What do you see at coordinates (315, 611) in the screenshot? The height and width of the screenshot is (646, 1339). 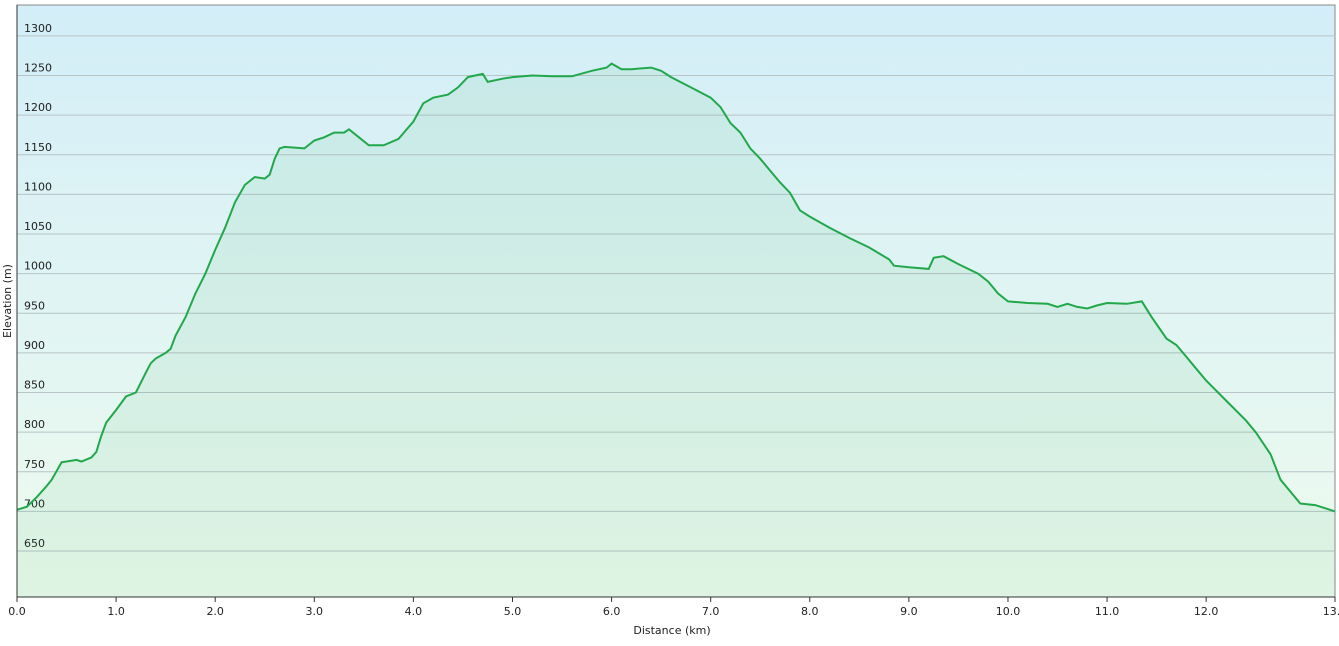 I see `x-tick-label: 3.0` at bounding box center [315, 611].